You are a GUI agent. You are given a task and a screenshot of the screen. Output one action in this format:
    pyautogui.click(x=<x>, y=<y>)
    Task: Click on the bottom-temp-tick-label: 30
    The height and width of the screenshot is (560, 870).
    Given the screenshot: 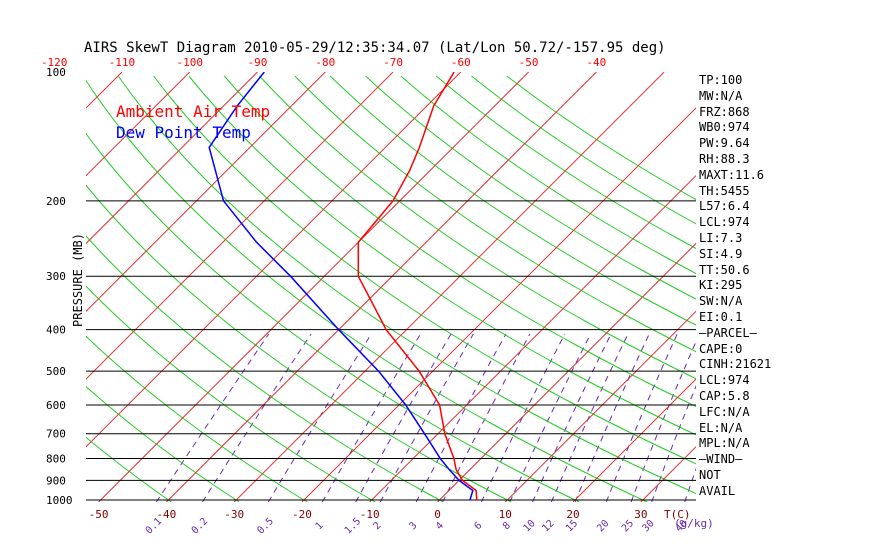 What is the action you would take?
    pyautogui.click(x=640, y=514)
    